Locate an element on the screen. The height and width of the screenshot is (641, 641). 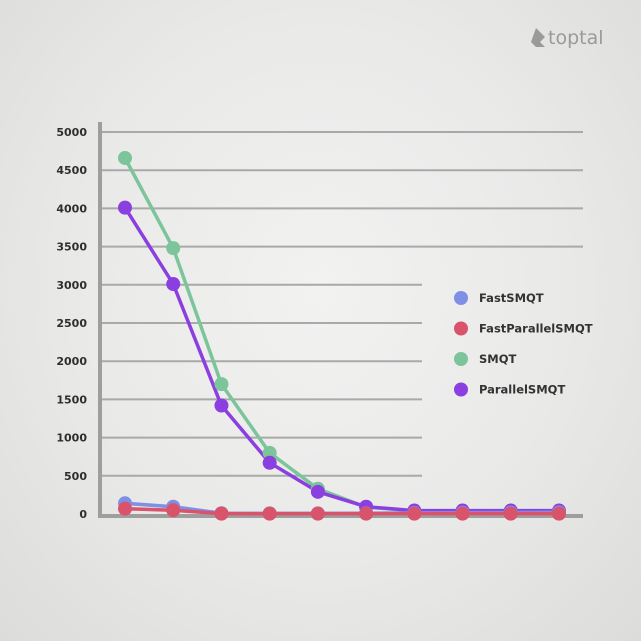
y-tick-label: 500 is located at coordinates (75, 476).